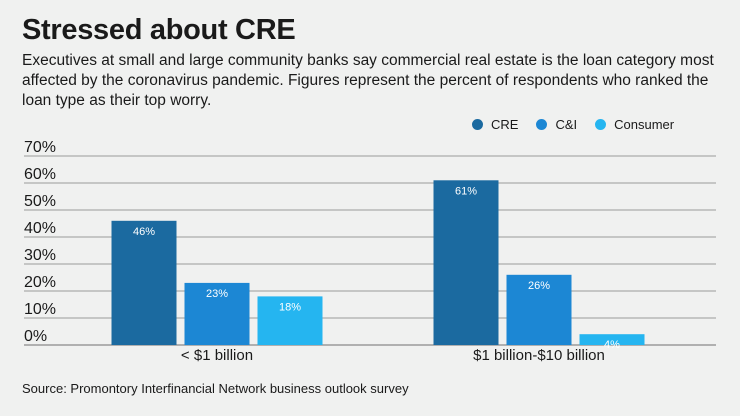  Describe the element at coordinates (159, 30) in the screenshot. I see `chart-title: Stressed about CRE` at that location.